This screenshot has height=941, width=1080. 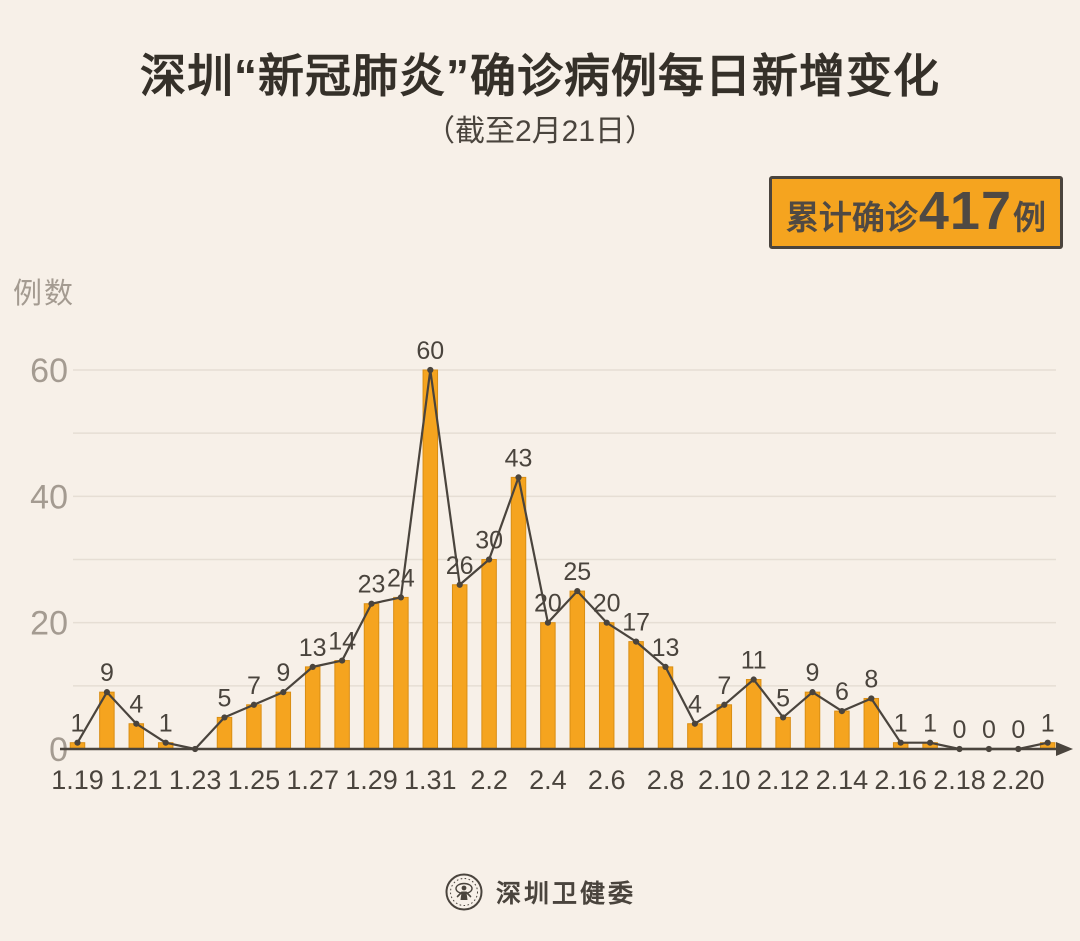 I want to click on value-label: 43, so click(x=519, y=458).